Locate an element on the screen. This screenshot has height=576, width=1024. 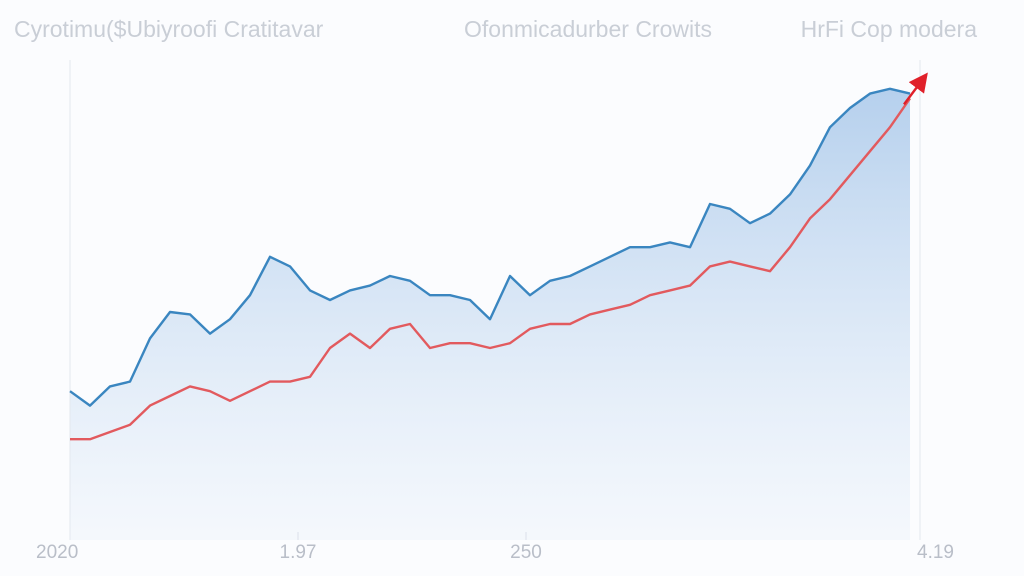
header-left: Cyrotimu($Ubiyroofi Cratitavar is located at coordinates (169, 29).